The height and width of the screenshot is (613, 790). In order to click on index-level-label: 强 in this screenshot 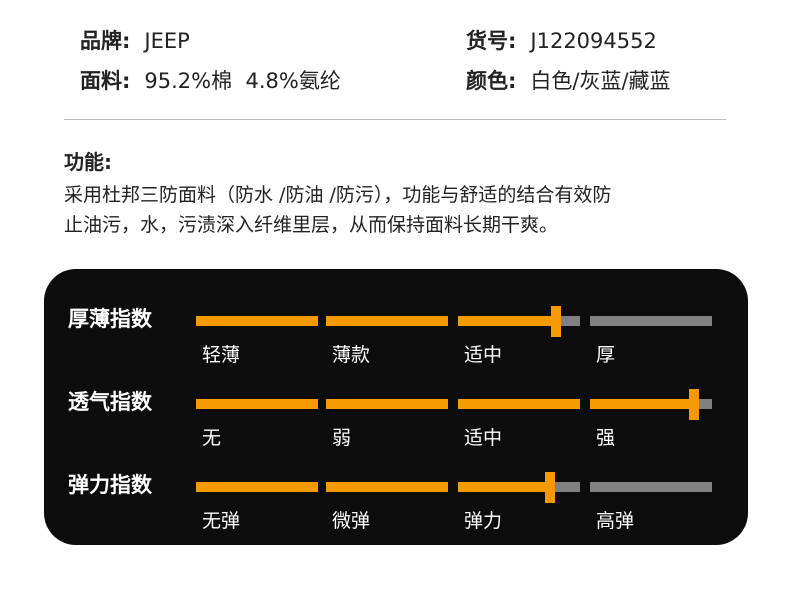, I will do `click(606, 438)`.